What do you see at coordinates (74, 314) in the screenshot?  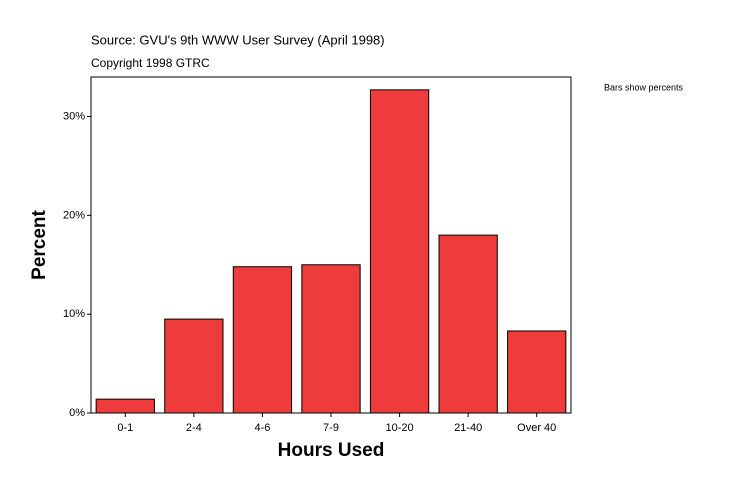 I see `y-tick-label: 10%` at bounding box center [74, 314].